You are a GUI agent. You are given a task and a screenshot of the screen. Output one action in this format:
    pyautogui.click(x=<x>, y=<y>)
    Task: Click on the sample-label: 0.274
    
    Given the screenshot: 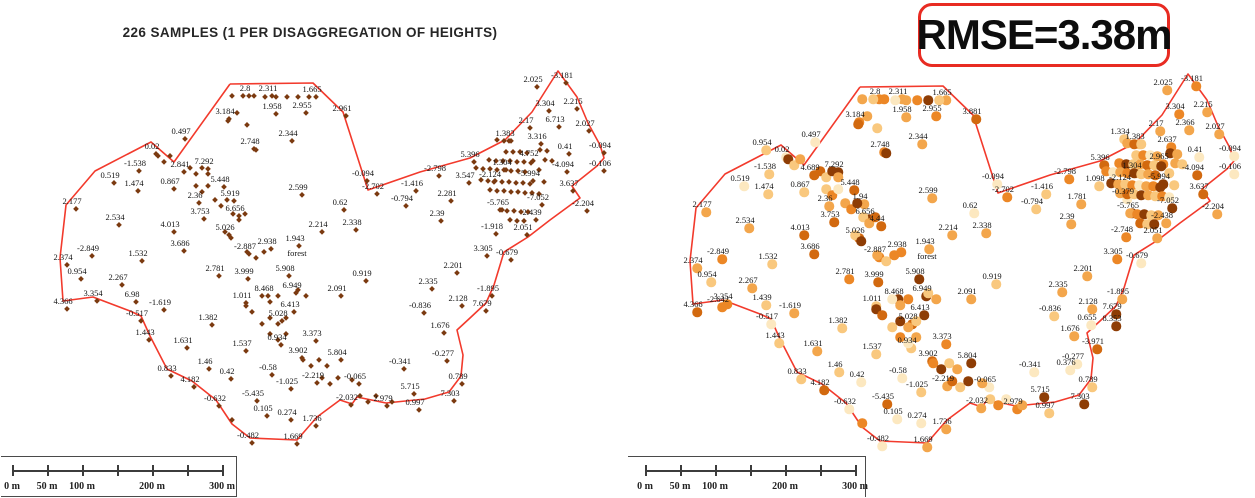 What is the action you would take?
    pyautogui.click(x=287, y=411)
    